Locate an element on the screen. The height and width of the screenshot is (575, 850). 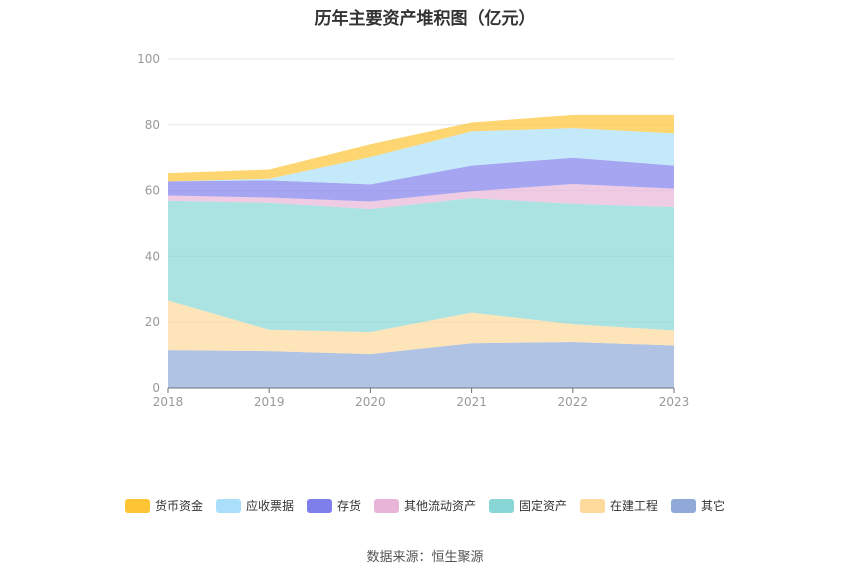
legend-label: 其它 is located at coordinates (713, 506).